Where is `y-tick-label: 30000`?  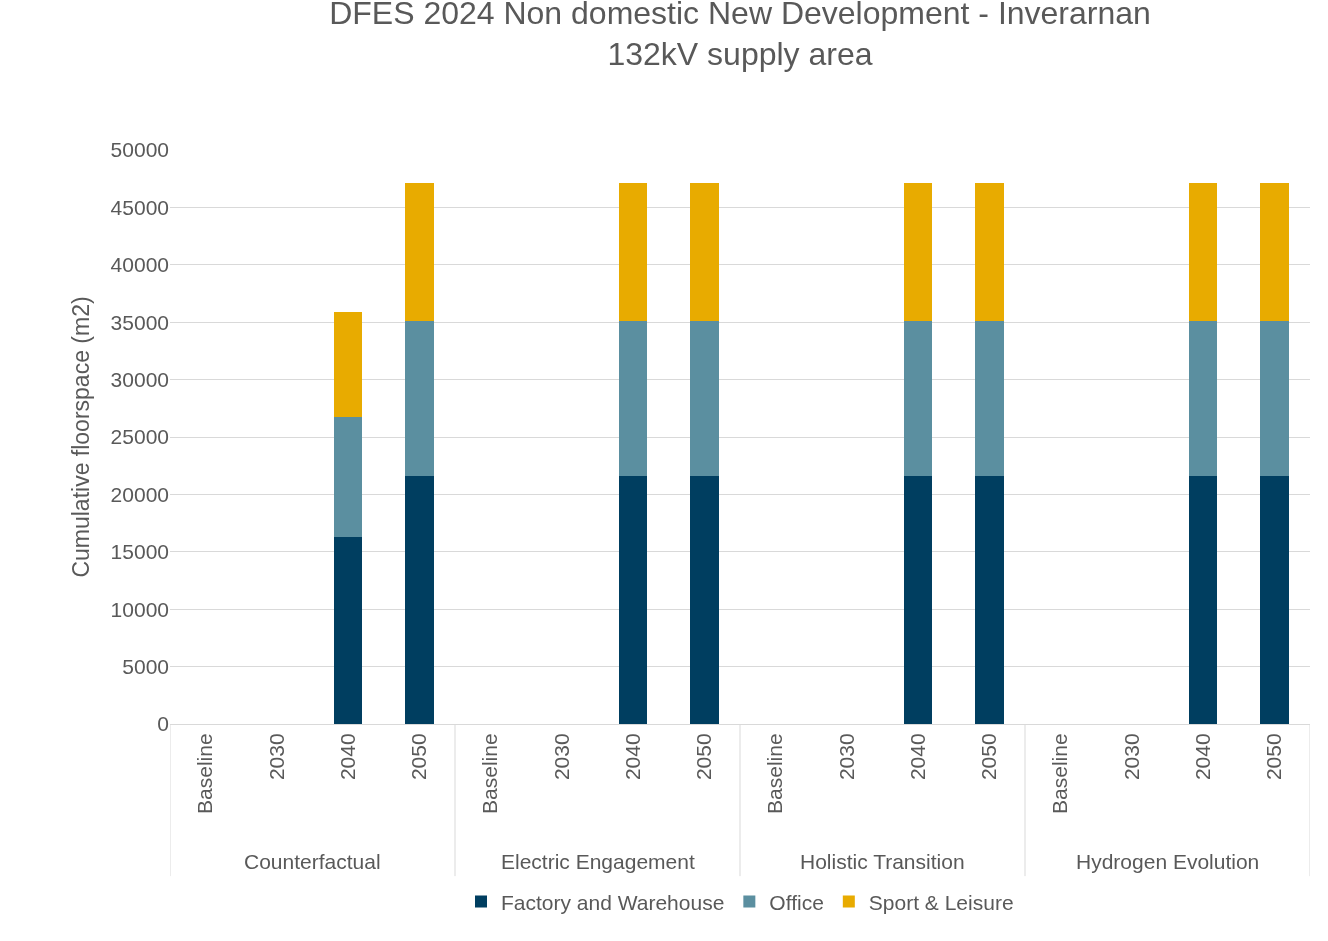 y-tick-label: 30000 is located at coordinates (139, 379).